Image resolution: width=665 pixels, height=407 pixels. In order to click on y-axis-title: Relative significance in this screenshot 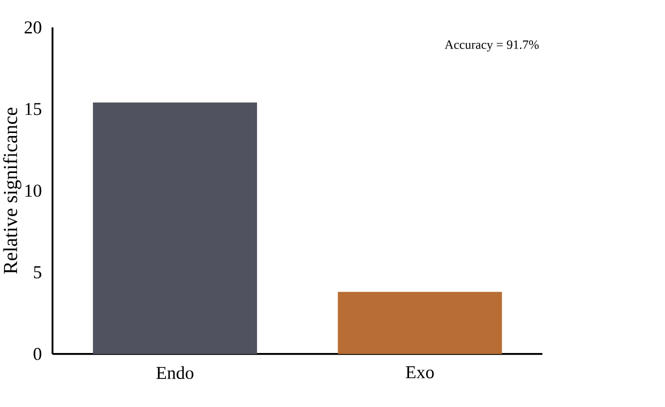, I will do `click(12, 191)`.